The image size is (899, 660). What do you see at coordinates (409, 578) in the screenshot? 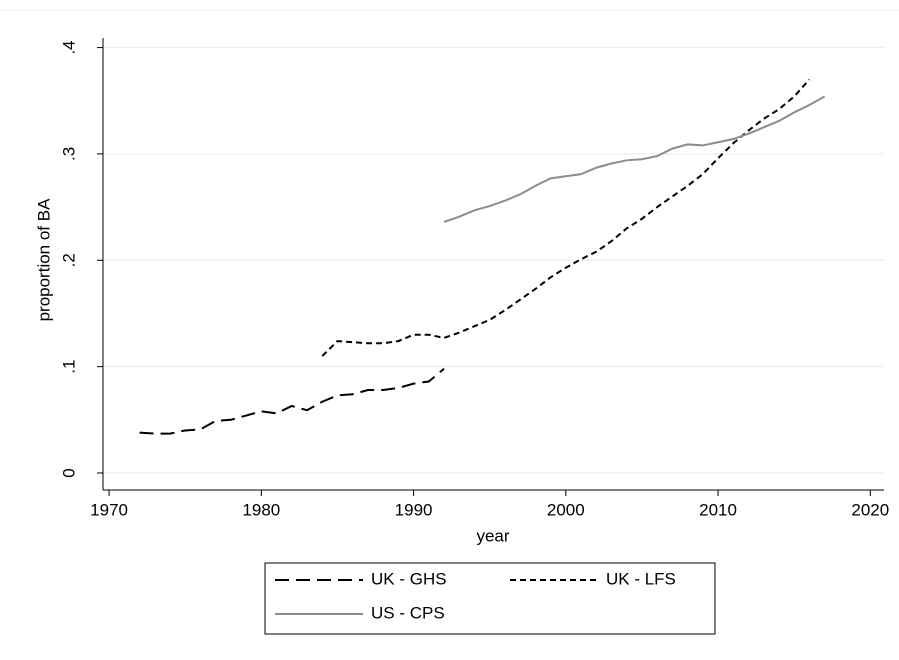
I see `legend-label: UK - GHS` at bounding box center [409, 578].